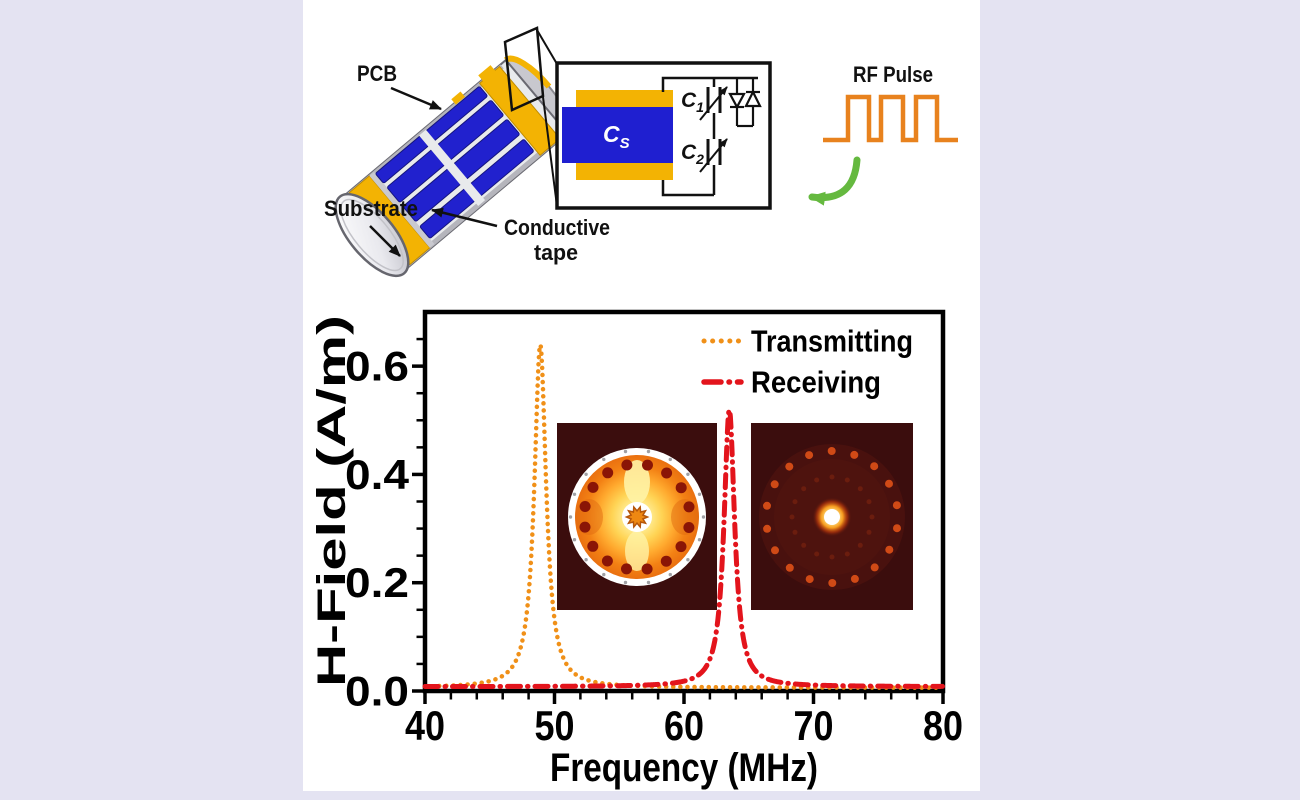 This screenshot has width=1300, height=800. I want to click on pcb-arrow, so click(416, 98).